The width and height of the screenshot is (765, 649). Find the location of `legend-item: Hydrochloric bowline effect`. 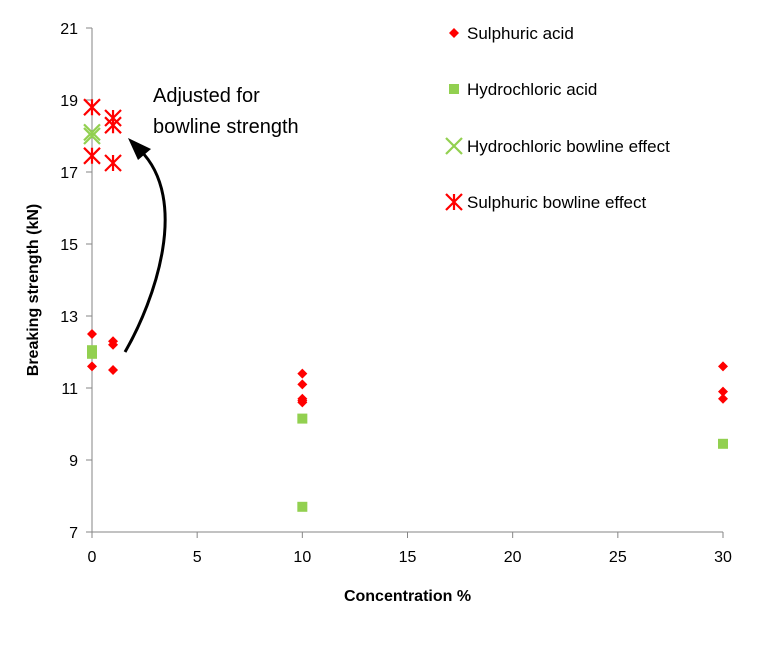

legend-item: Hydrochloric bowline effect is located at coordinates (557, 146).